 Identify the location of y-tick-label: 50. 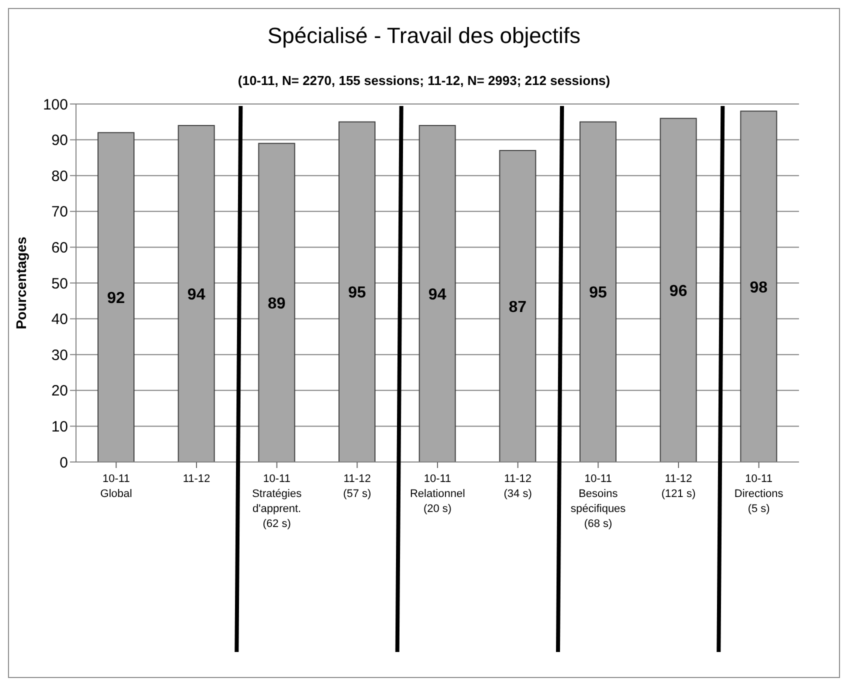
(59, 283).